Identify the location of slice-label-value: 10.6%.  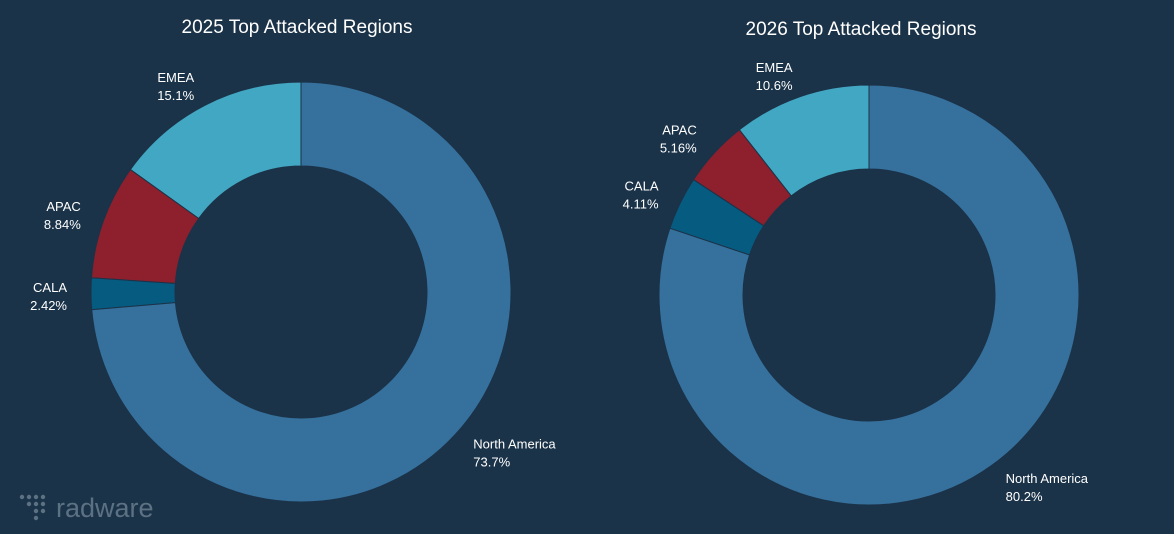
(774, 85).